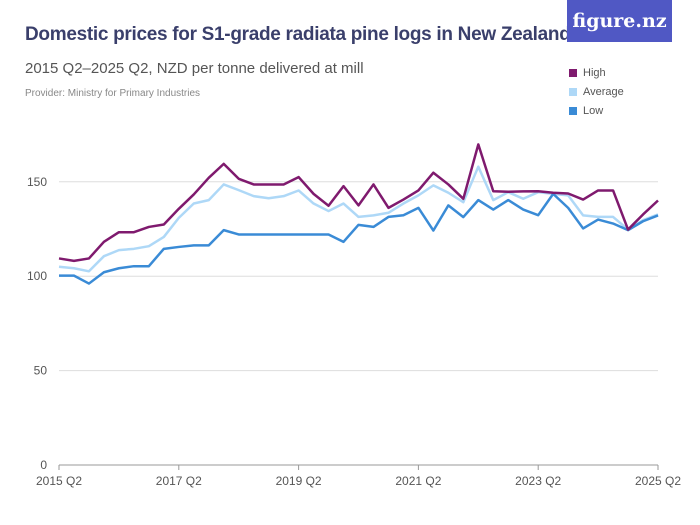 This screenshot has width=700, height=525. I want to click on legend-swatch-low, so click(573, 110).